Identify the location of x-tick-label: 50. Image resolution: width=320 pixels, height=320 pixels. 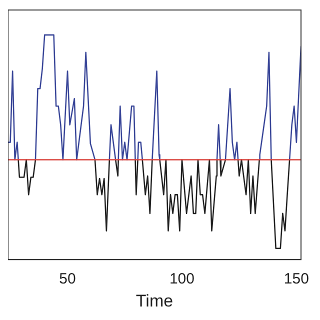
(67, 279).